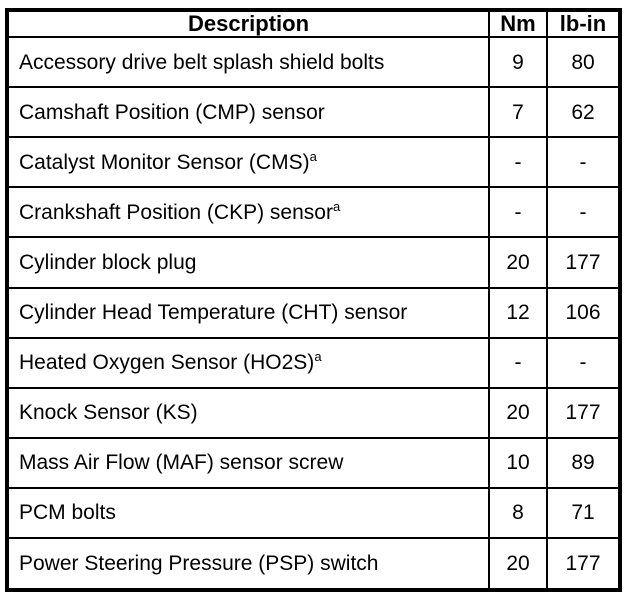 This screenshot has width=640, height=596. What do you see at coordinates (167, 363) in the screenshot?
I see `description-text: Heated Oxygen Sensor (HO2S)` at bounding box center [167, 363].